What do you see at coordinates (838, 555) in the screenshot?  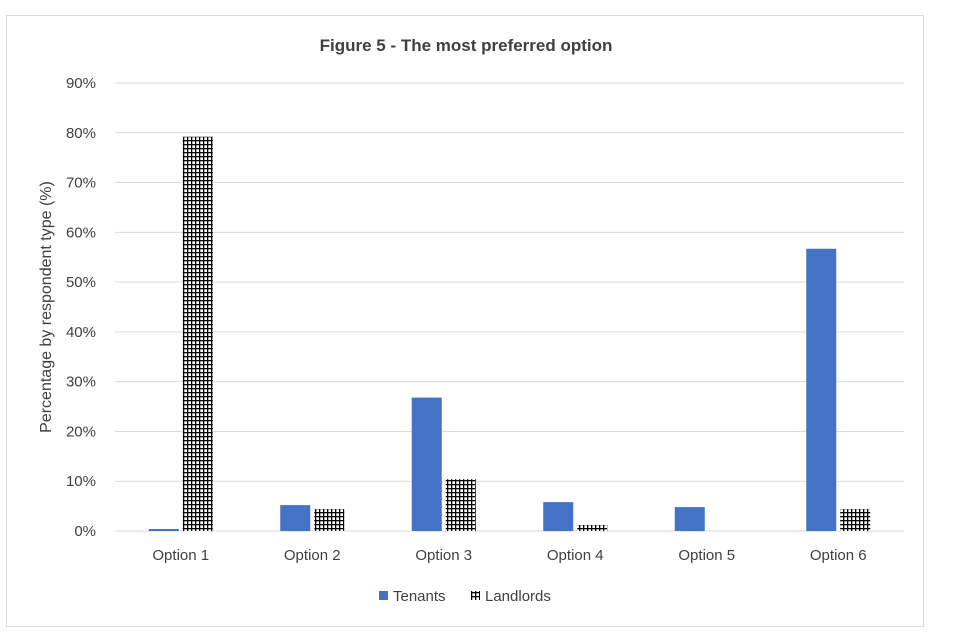 I see `x-tick-label: Option 6` at bounding box center [838, 555].